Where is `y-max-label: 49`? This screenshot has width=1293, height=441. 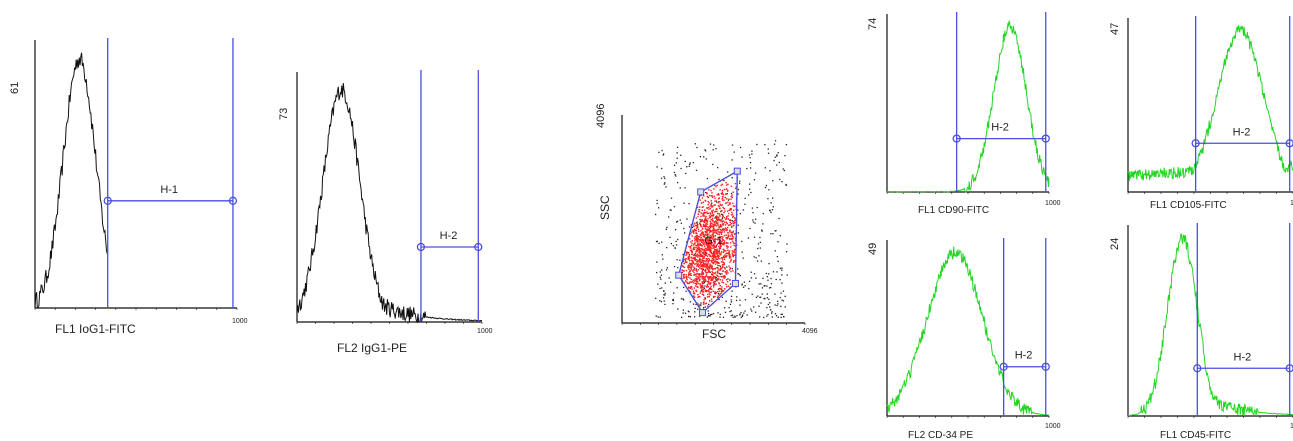 y-max-label: 49 is located at coordinates (873, 249).